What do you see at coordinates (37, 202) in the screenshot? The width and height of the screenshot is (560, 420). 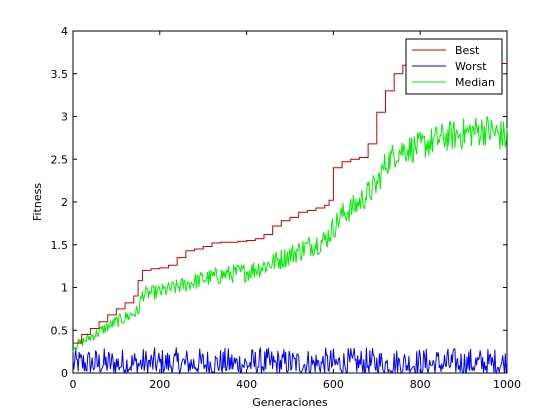 I see `y-axis-label: Fitness` at bounding box center [37, 202].